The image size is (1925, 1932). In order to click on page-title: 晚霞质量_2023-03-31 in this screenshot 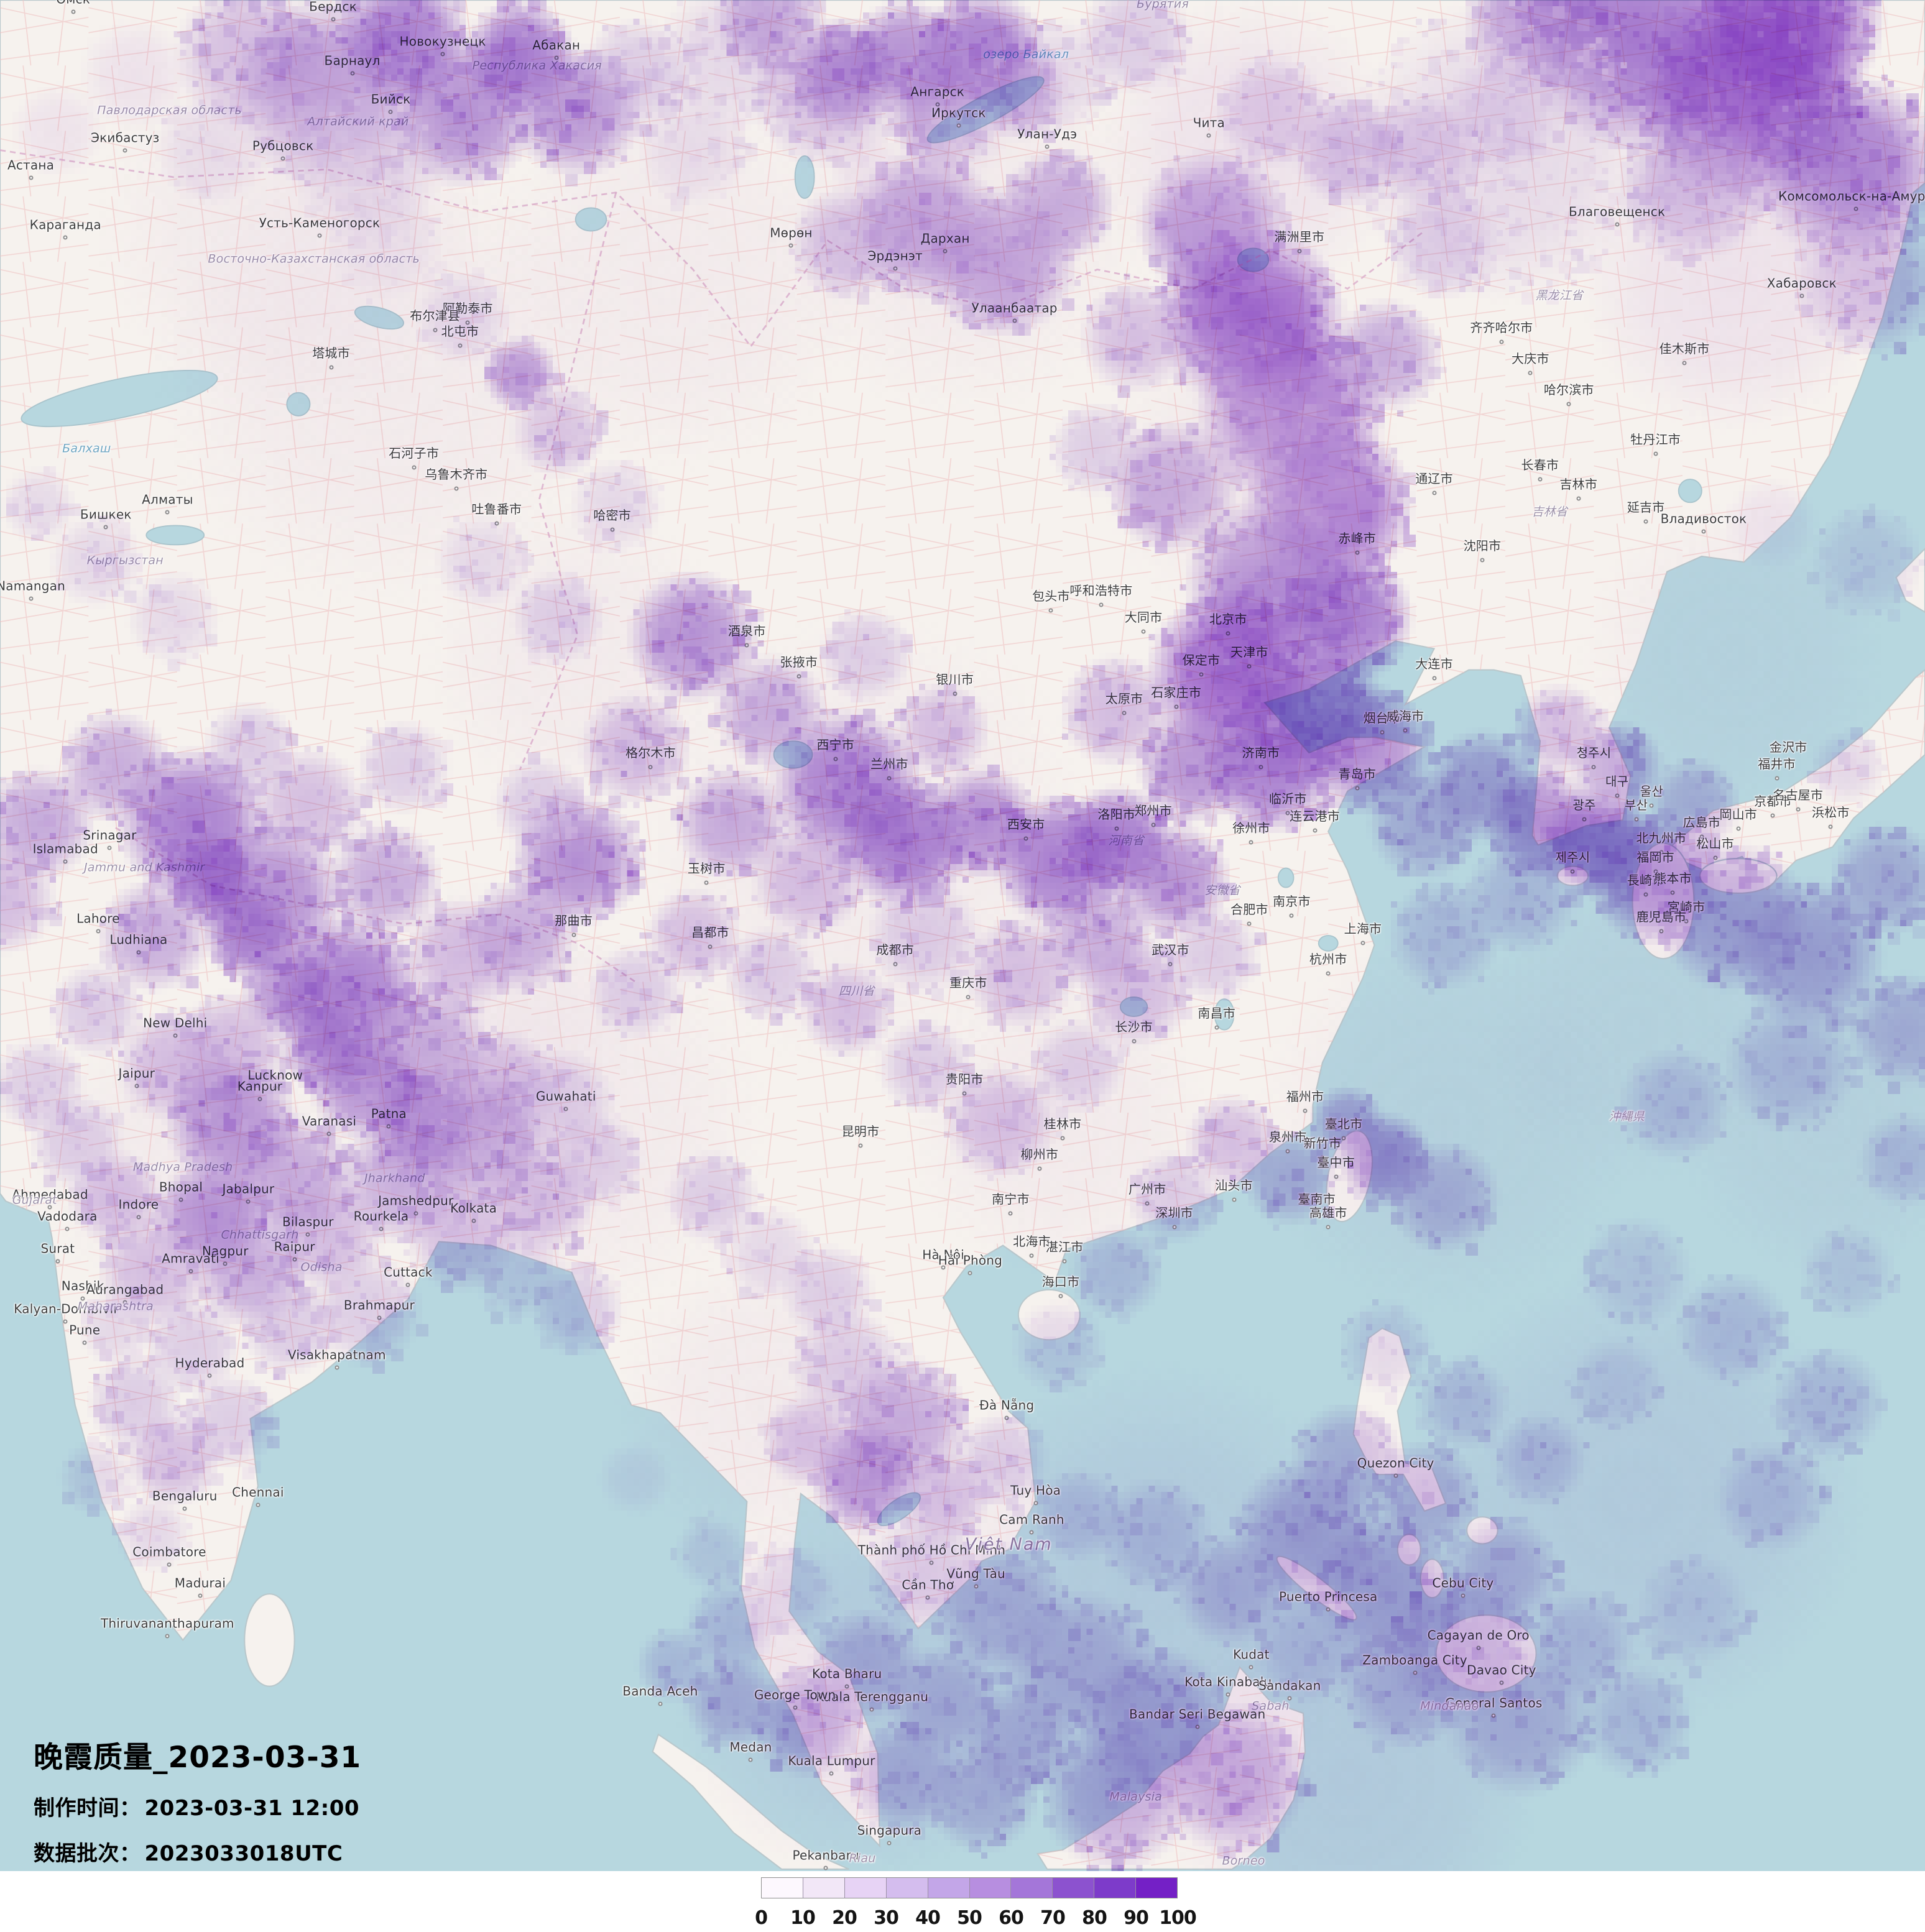, I will do `click(198, 1758)`.